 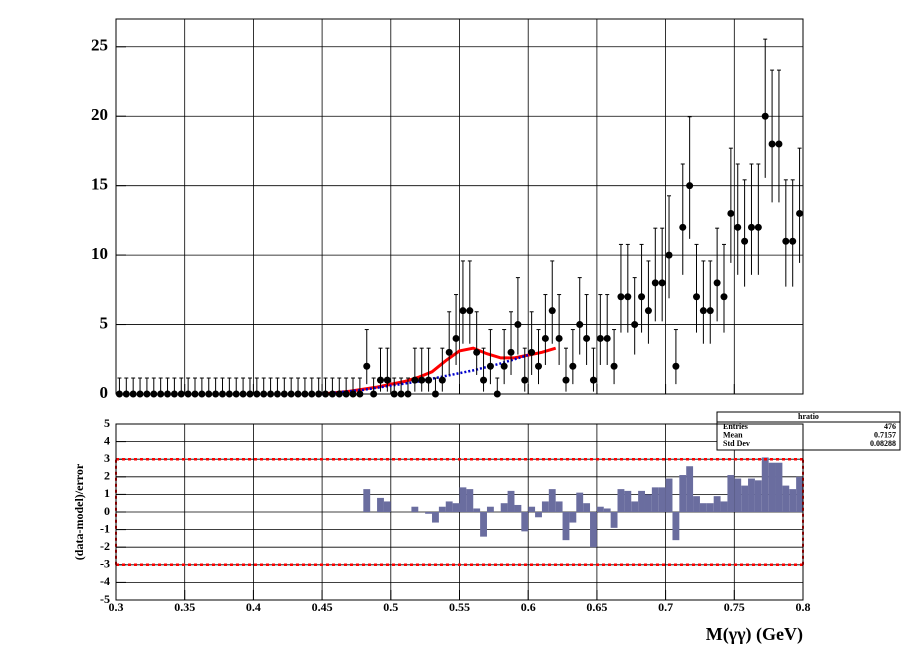 I want to click on x-tick-label: 0.6, so click(x=528, y=607).